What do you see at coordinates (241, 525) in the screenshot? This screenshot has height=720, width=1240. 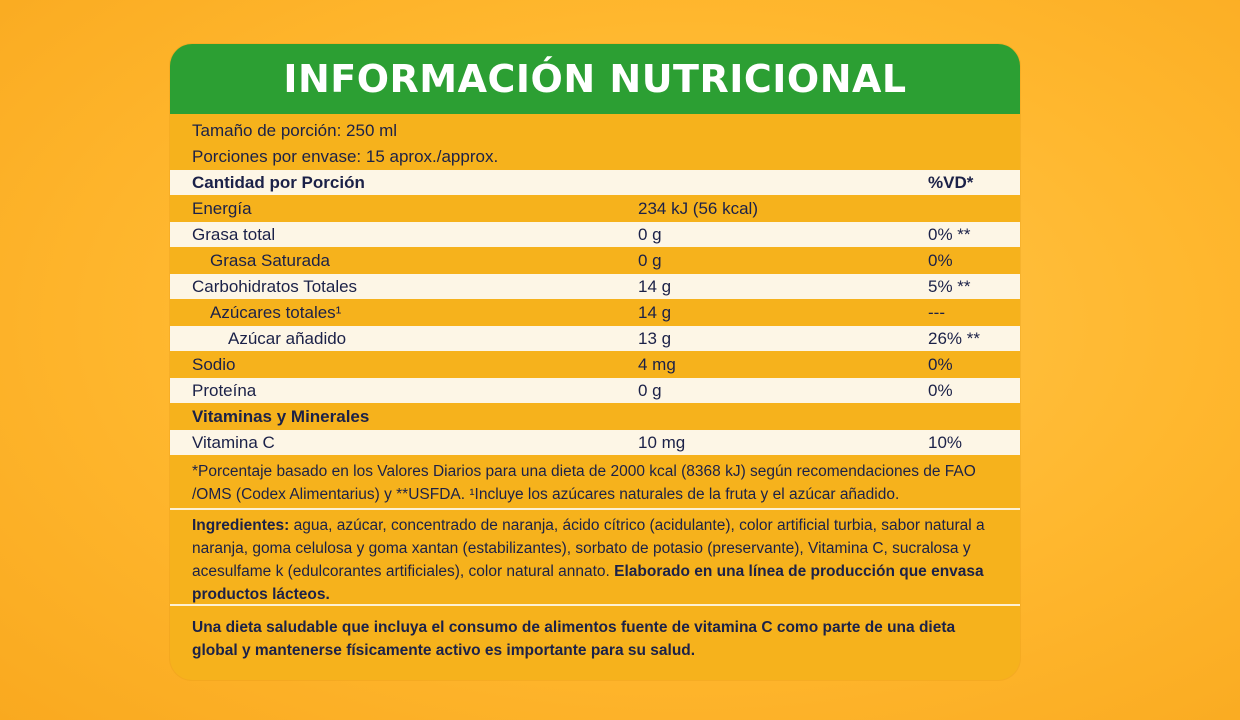 I see `ingredients-label: Ingredientes:` at bounding box center [241, 525].